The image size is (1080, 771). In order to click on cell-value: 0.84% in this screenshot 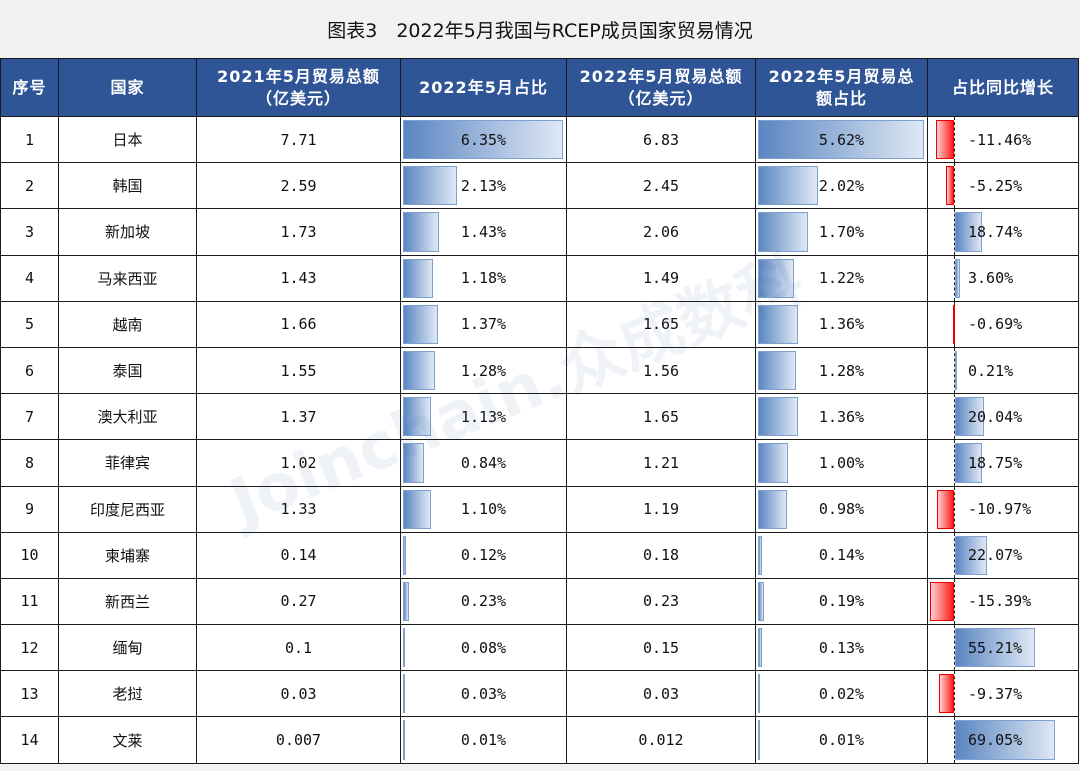, I will do `click(483, 462)`.